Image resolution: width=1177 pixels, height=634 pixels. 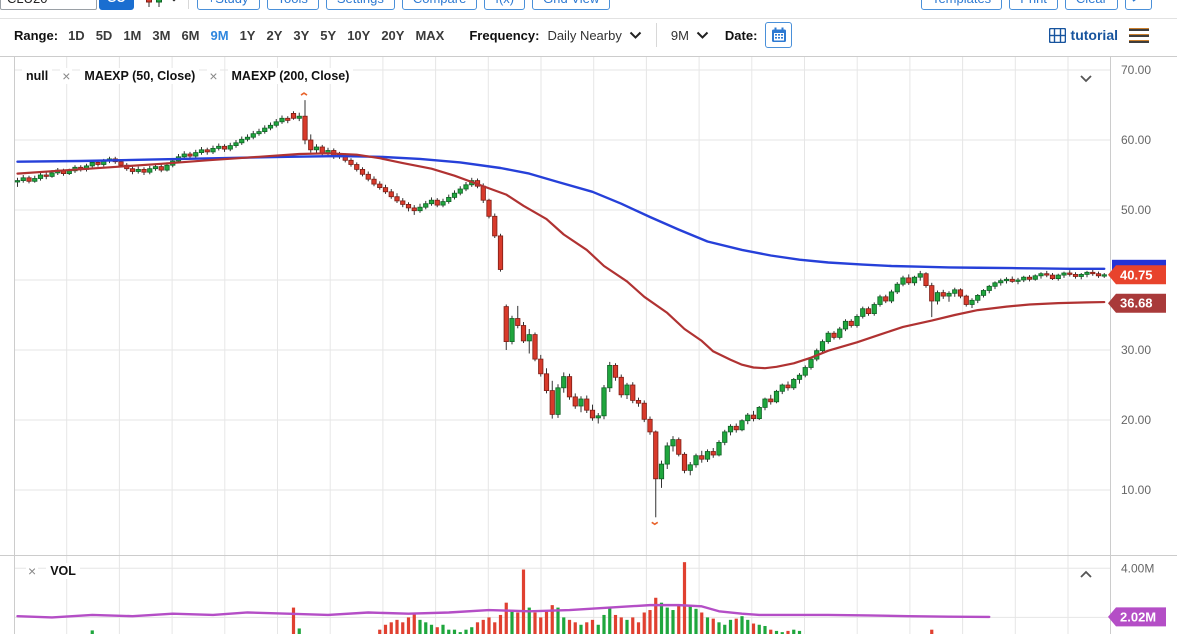 I want to click on period-dropdown: 9M, so click(x=690, y=35).